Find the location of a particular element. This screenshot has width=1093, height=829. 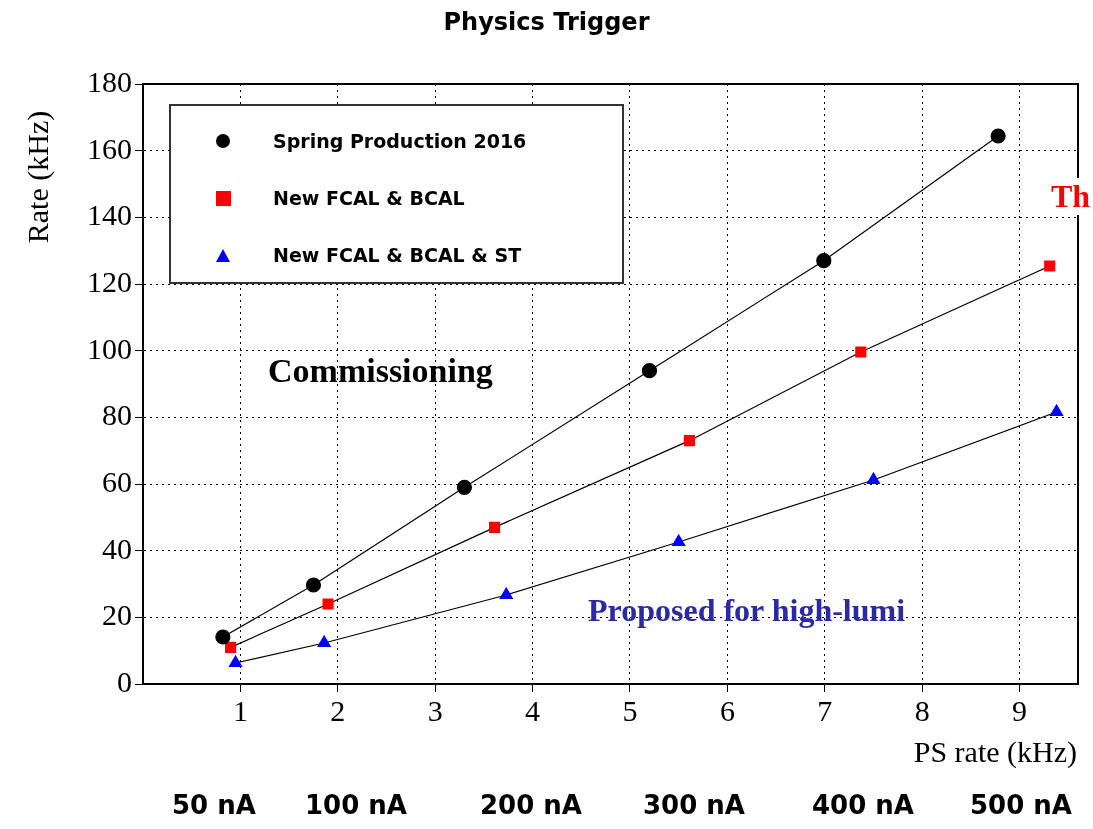

text: 500 nA is located at coordinates (1021, 805).